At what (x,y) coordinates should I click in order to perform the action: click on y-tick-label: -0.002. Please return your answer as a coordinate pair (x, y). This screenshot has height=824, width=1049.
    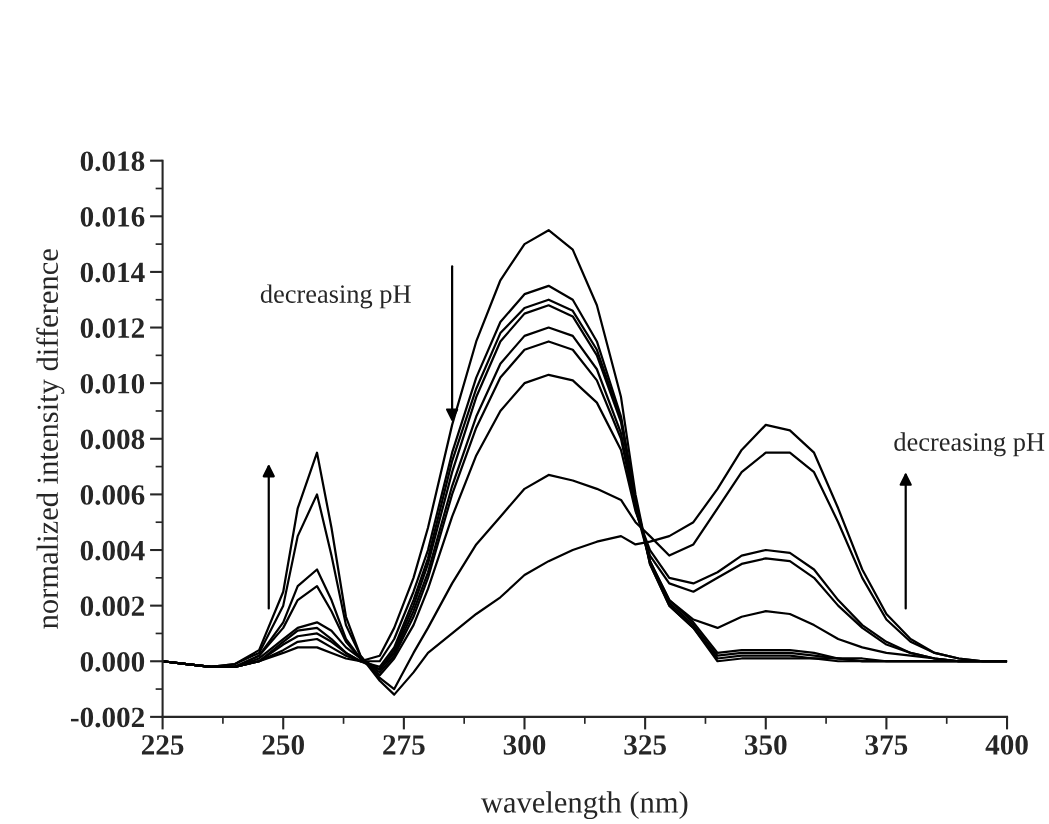
    Looking at the image, I should click on (107, 717).